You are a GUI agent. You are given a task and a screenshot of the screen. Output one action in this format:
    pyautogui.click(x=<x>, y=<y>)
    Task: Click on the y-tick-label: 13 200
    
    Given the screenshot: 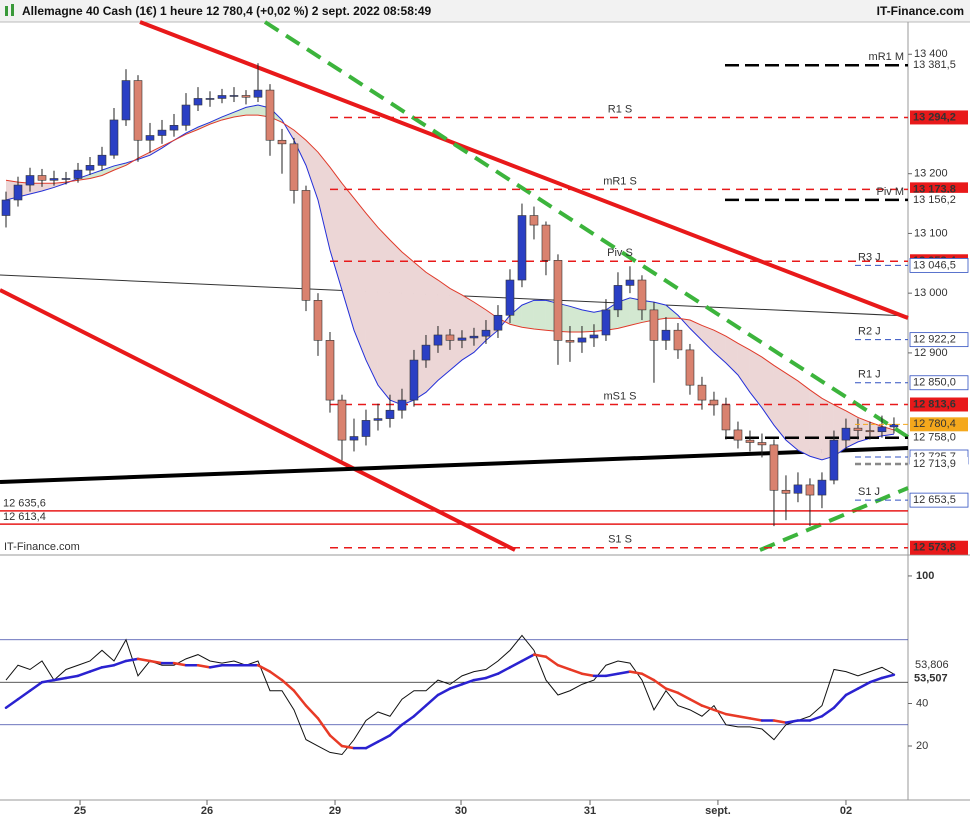 What is the action you would take?
    pyautogui.click(x=931, y=174)
    